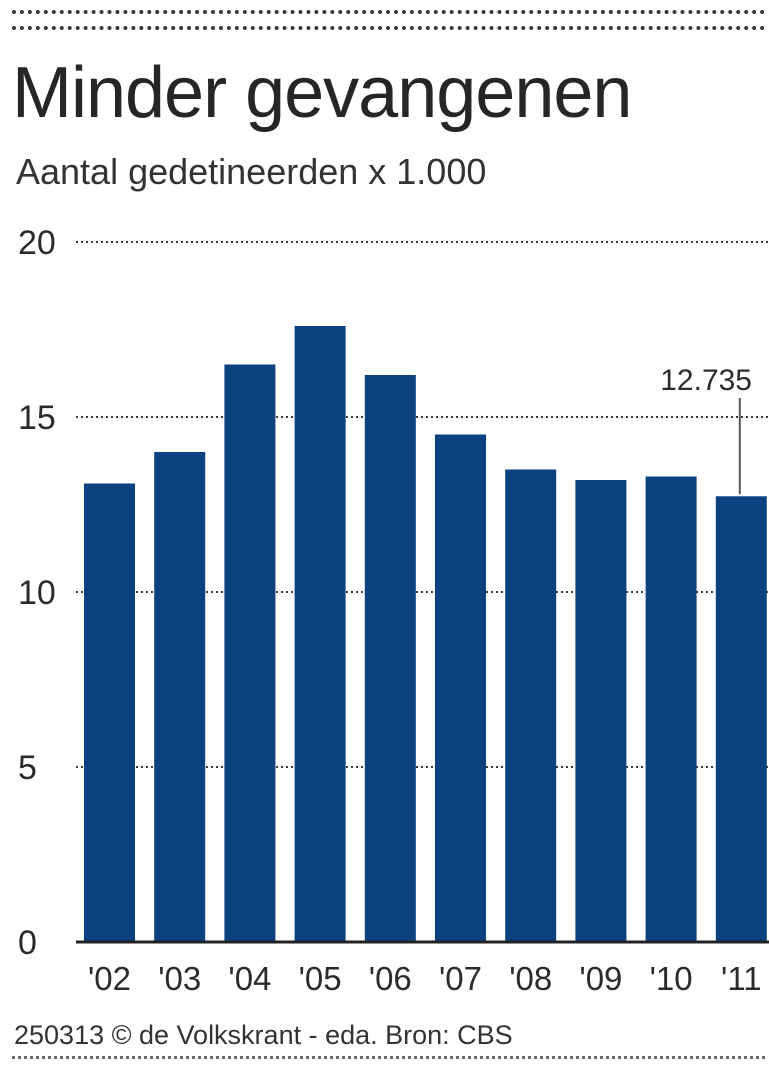  What do you see at coordinates (530, 978) in the screenshot?
I see `x-tick-label: '08` at bounding box center [530, 978].